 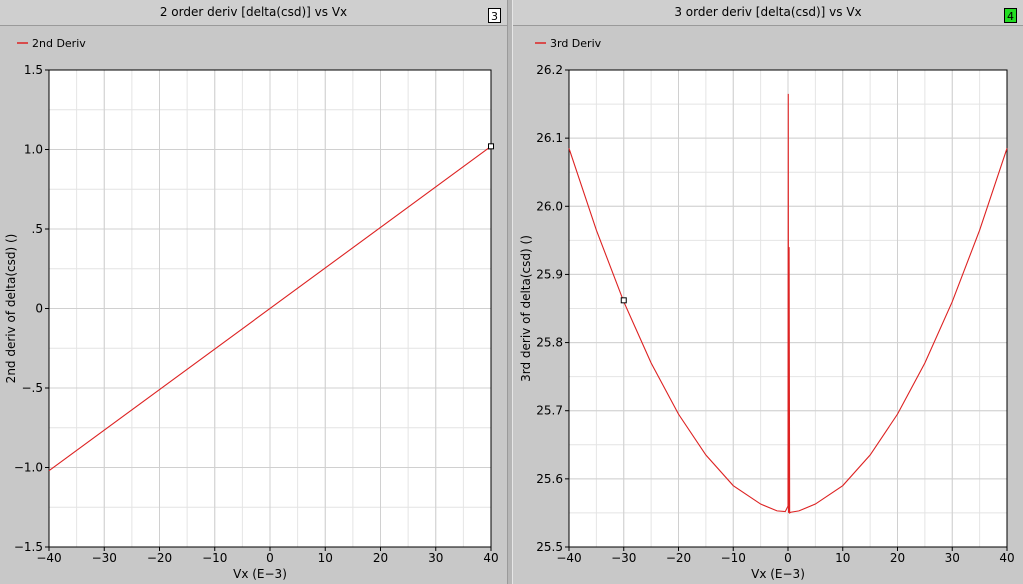 I want to click on y-tick-label: 26.2, so click(x=549, y=70).